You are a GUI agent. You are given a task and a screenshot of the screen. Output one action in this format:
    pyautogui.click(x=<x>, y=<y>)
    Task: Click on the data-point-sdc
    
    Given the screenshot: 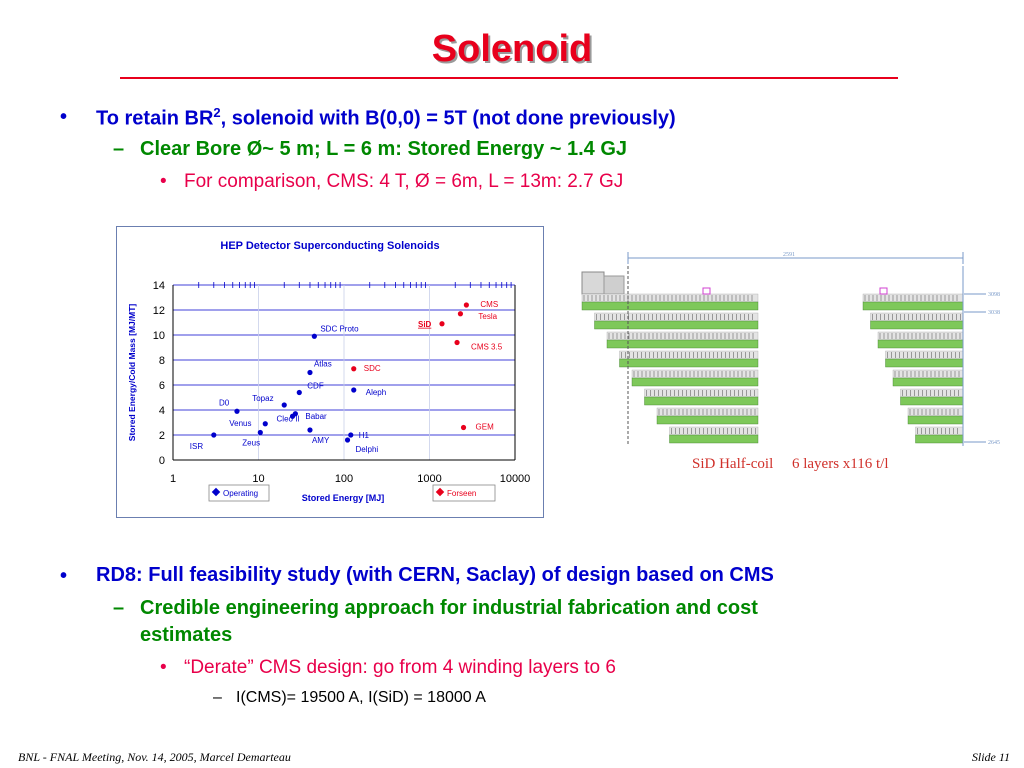 What is the action you would take?
    pyautogui.click(x=354, y=369)
    